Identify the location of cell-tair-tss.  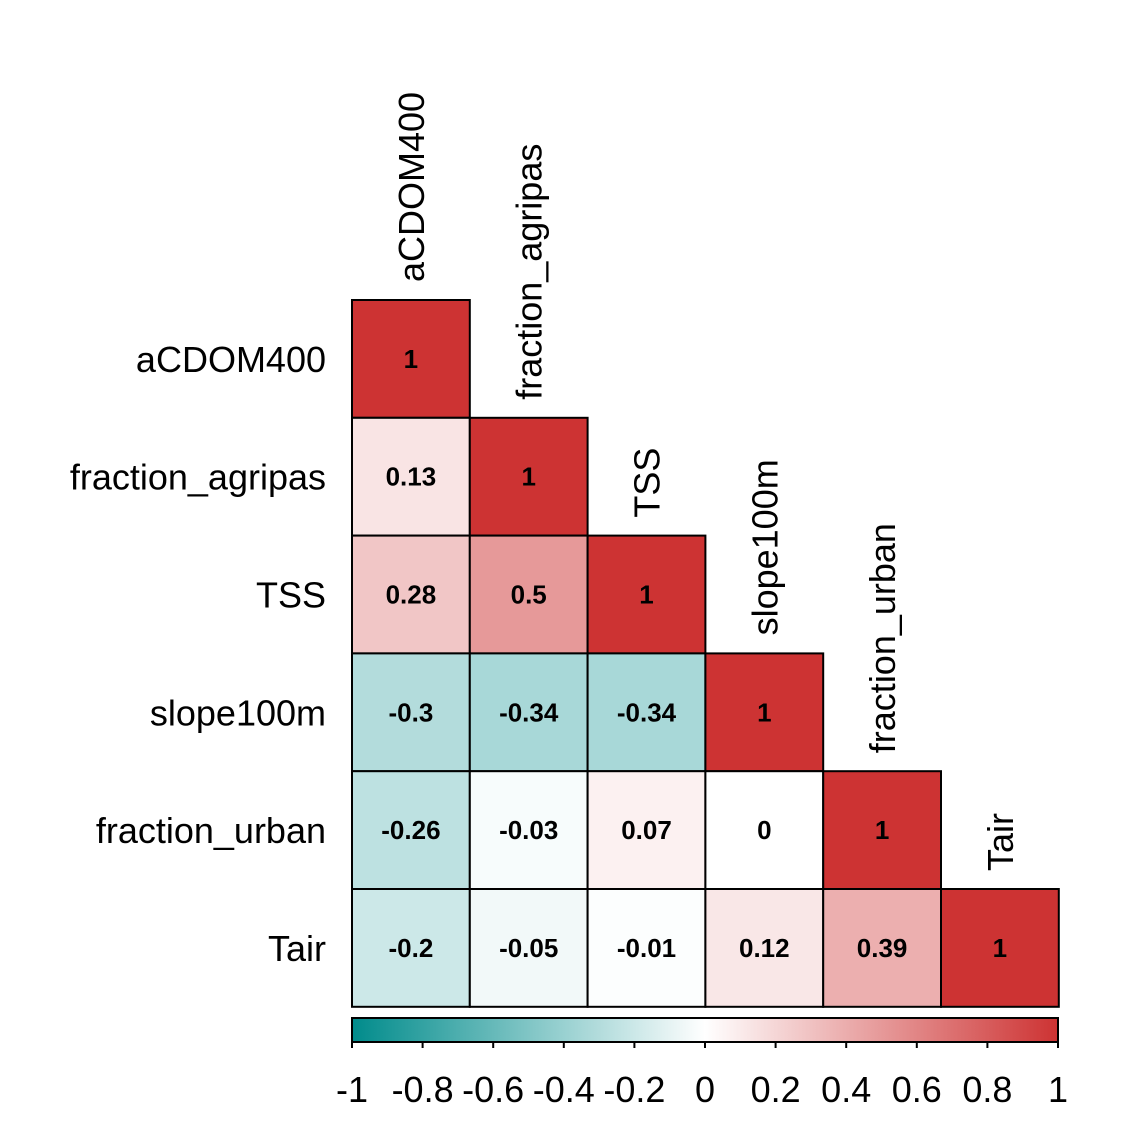
(646, 948).